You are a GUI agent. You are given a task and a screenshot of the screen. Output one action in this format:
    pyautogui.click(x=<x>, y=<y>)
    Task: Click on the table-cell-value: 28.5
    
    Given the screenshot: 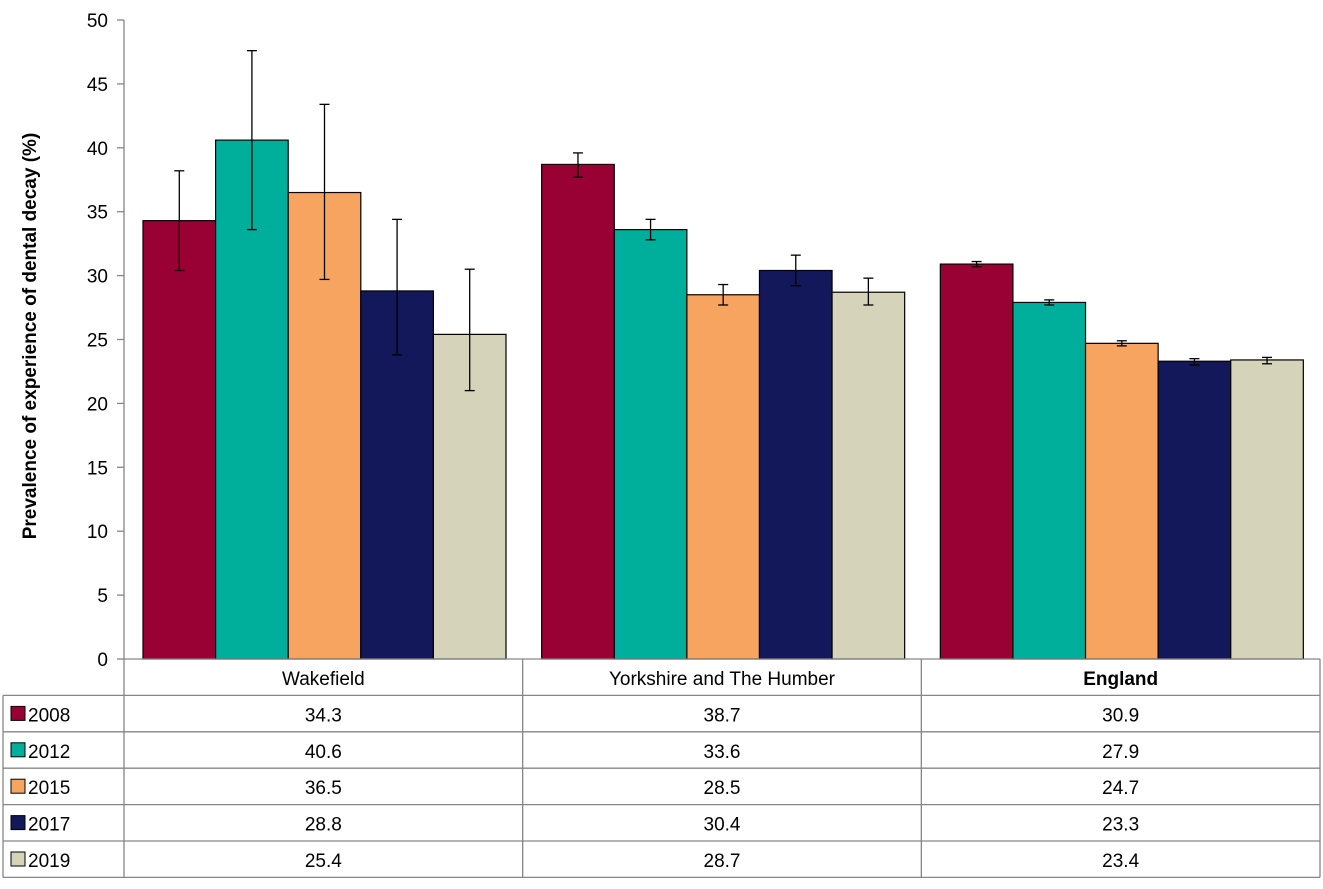 What is the action you would take?
    pyautogui.click(x=722, y=788)
    